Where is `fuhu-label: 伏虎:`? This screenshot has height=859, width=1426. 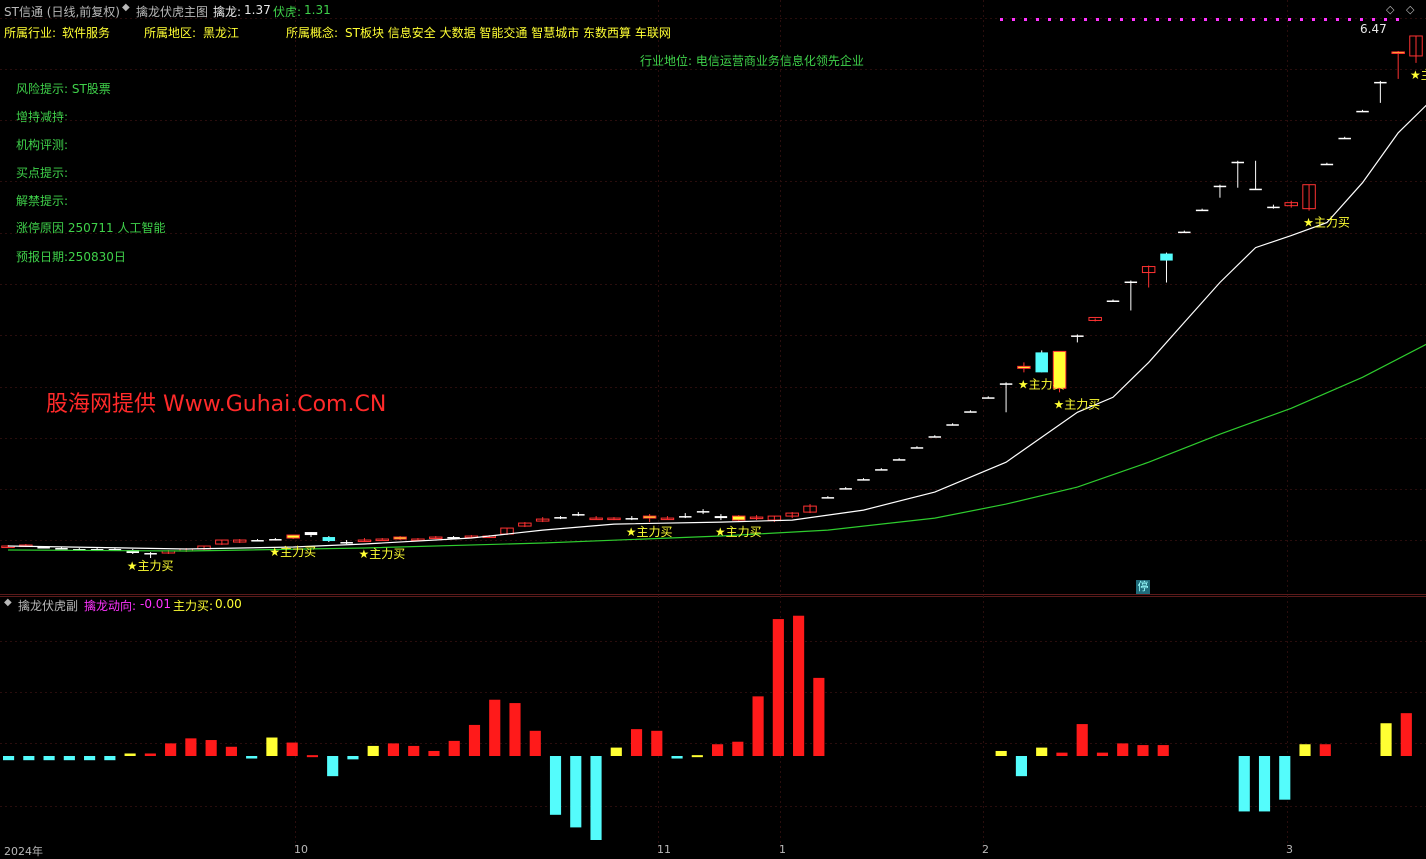 fuhu-label: 伏虎: is located at coordinates (287, 12).